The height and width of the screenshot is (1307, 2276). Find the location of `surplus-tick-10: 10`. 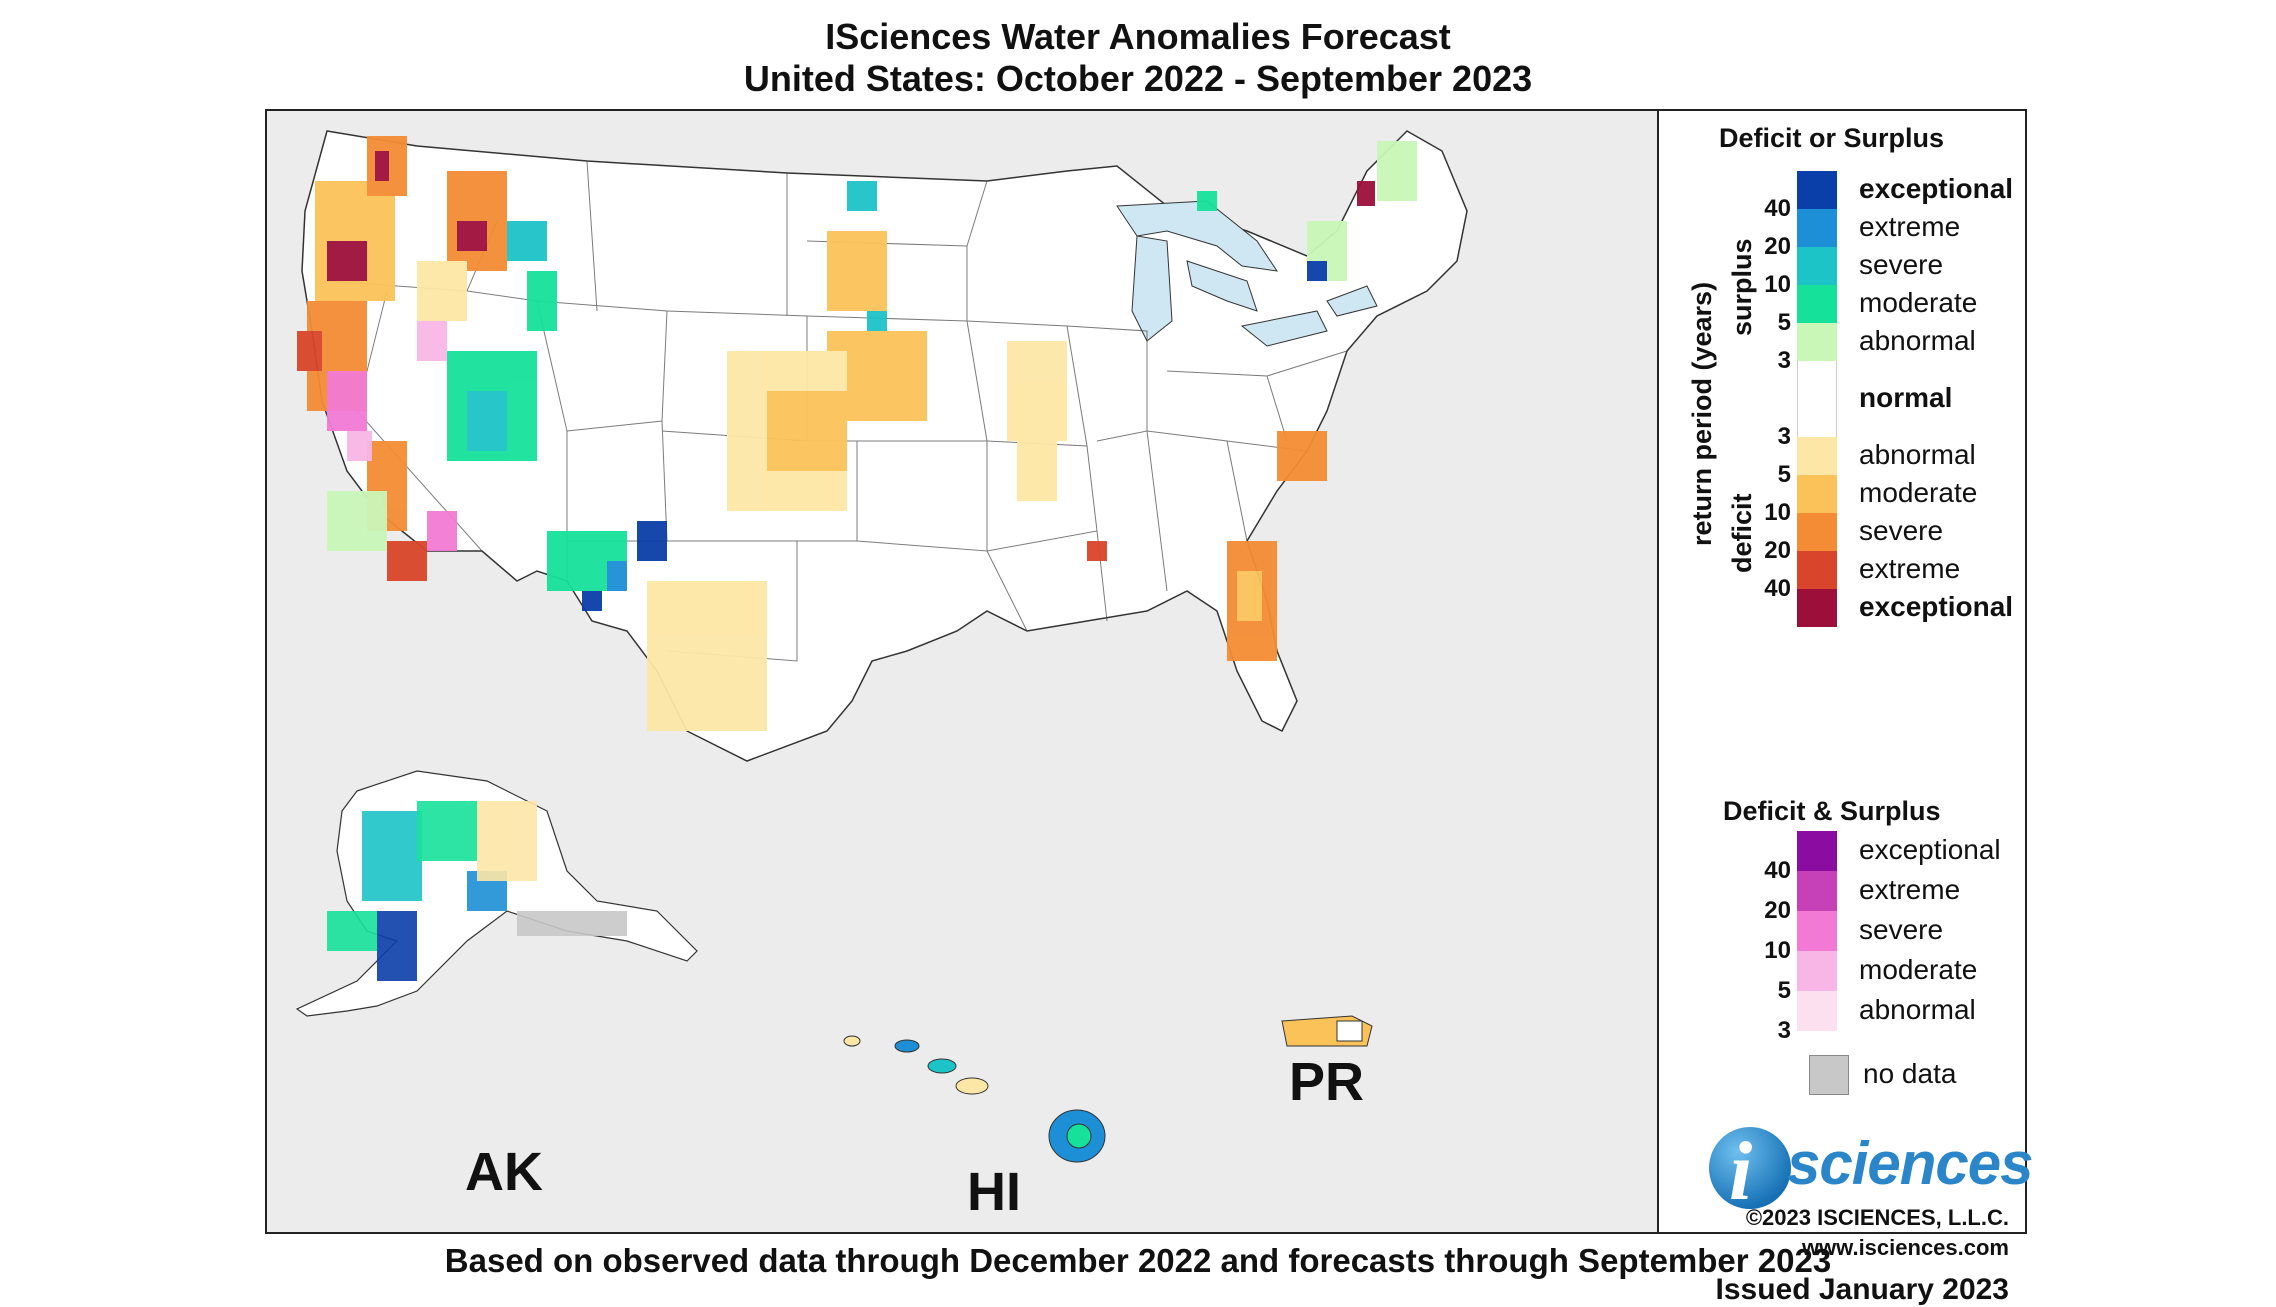

surplus-tick-10: 10 is located at coordinates (1777, 284).